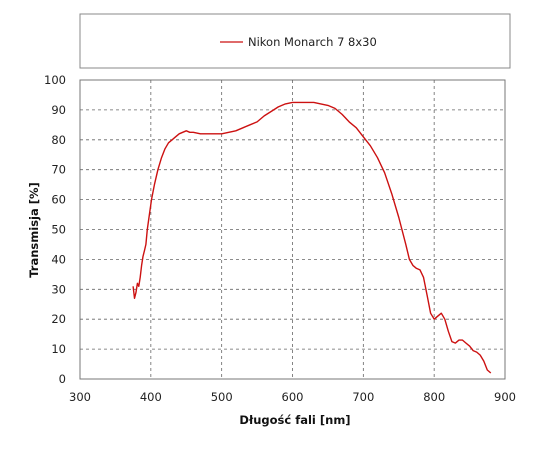 The image size is (550, 449). What do you see at coordinates (222, 397) in the screenshot?
I see `x-tick-label: 500` at bounding box center [222, 397].